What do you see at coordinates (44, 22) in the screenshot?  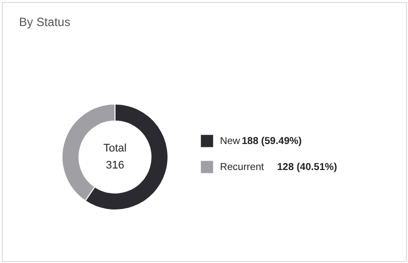 I see `chart-title: By Status` at bounding box center [44, 22].